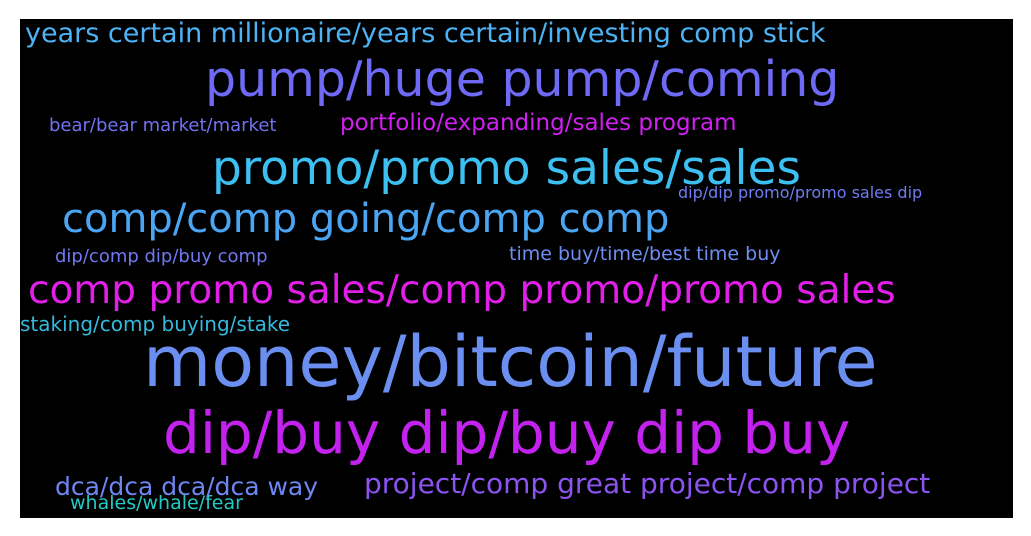 This screenshot has width=1031, height=536. Describe the element at coordinates (510, 362) in the screenshot. I see `word-money-bitcoin-future: money/bitcoin/future` at that location.